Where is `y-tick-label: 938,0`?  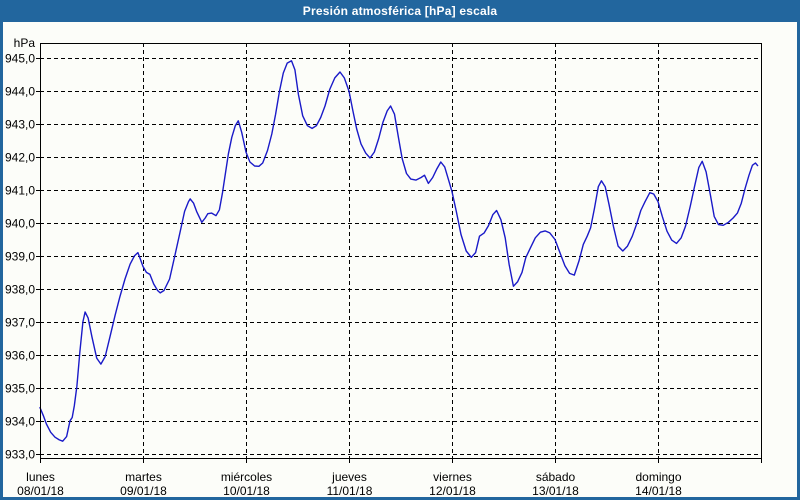 y-tick-label: 938,0 is located at coordinates (20, 290).